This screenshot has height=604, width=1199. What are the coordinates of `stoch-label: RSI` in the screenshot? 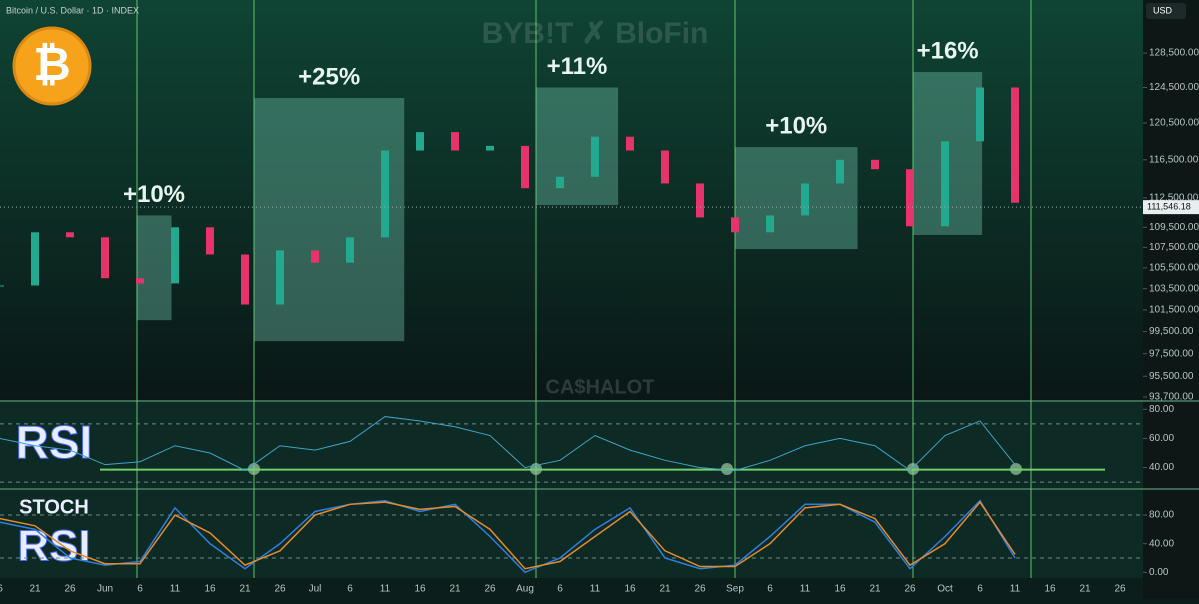 It's located at (53, 546).